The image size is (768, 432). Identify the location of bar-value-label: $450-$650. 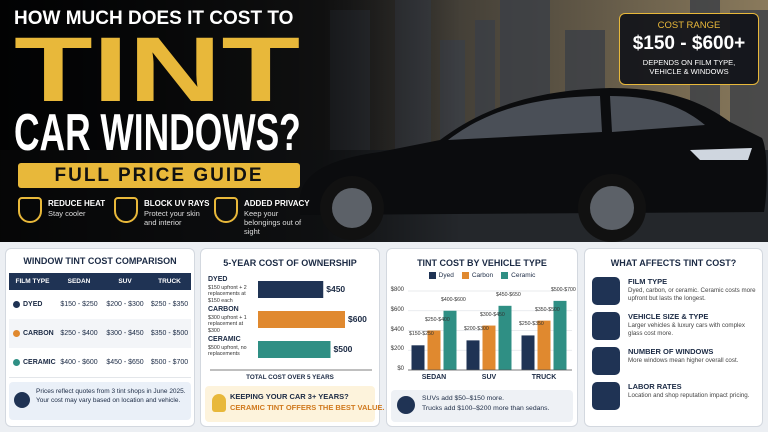
(508, 294).